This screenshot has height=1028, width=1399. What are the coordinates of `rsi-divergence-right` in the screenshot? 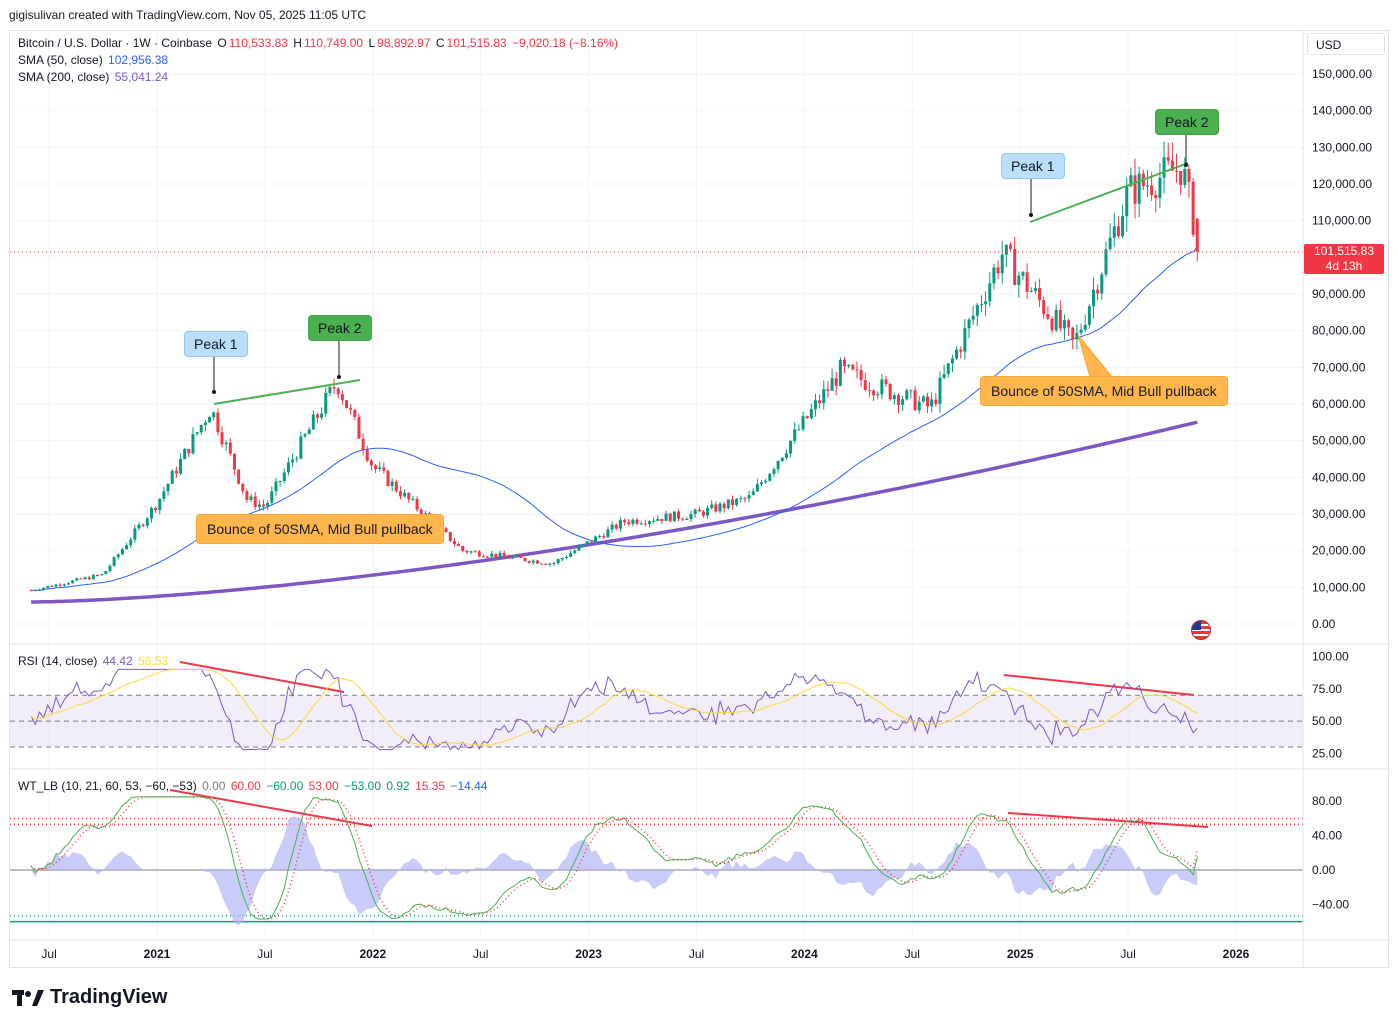 It's located at (1099, 685).